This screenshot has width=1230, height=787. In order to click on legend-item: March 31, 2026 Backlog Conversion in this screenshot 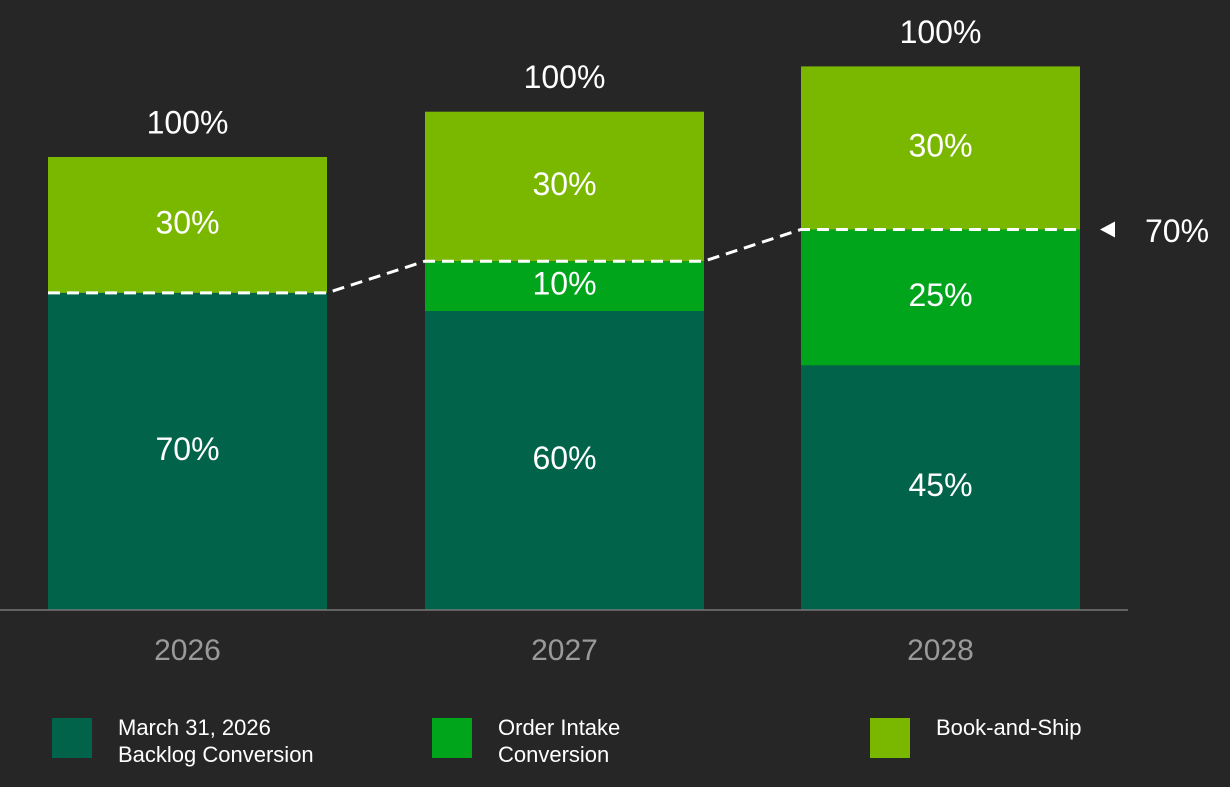, I will do `click(192, 741)`.